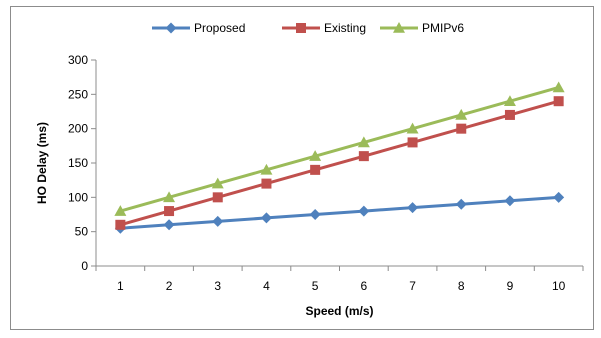 This screenshot has width=601, height=338. I want to click on series-proposed, so click(339, 212).